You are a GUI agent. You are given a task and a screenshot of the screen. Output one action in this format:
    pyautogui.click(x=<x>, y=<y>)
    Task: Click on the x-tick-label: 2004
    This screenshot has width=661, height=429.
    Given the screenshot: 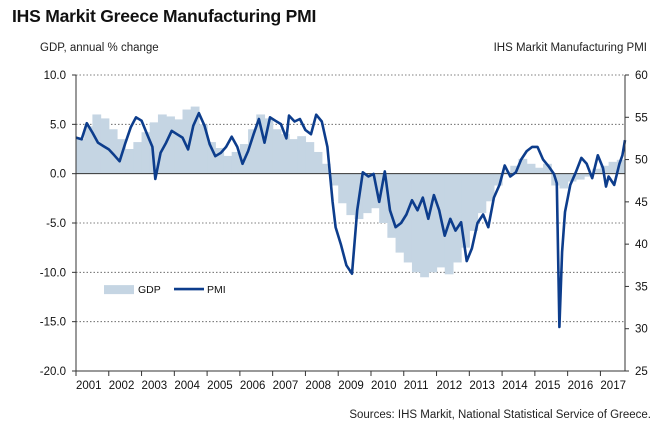 What is the action you would take?
    pyautogui.click(x=187, y=386)
    